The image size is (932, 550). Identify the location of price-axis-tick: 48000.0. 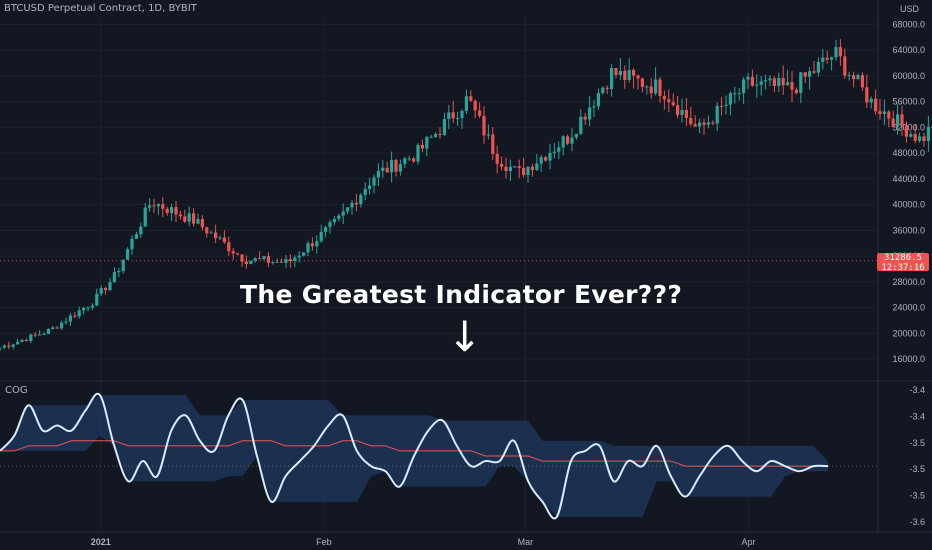
(908, 153).